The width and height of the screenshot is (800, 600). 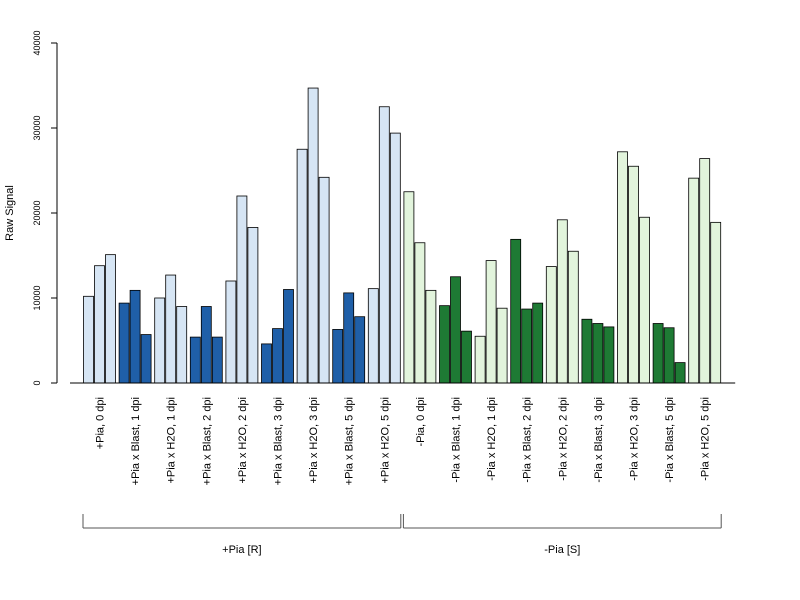 What do you see at coordinates (45, 208) in the screenshot?
I see `y-axis: 0 10000 20000 30000 40000` at bounding box center [45, 208].